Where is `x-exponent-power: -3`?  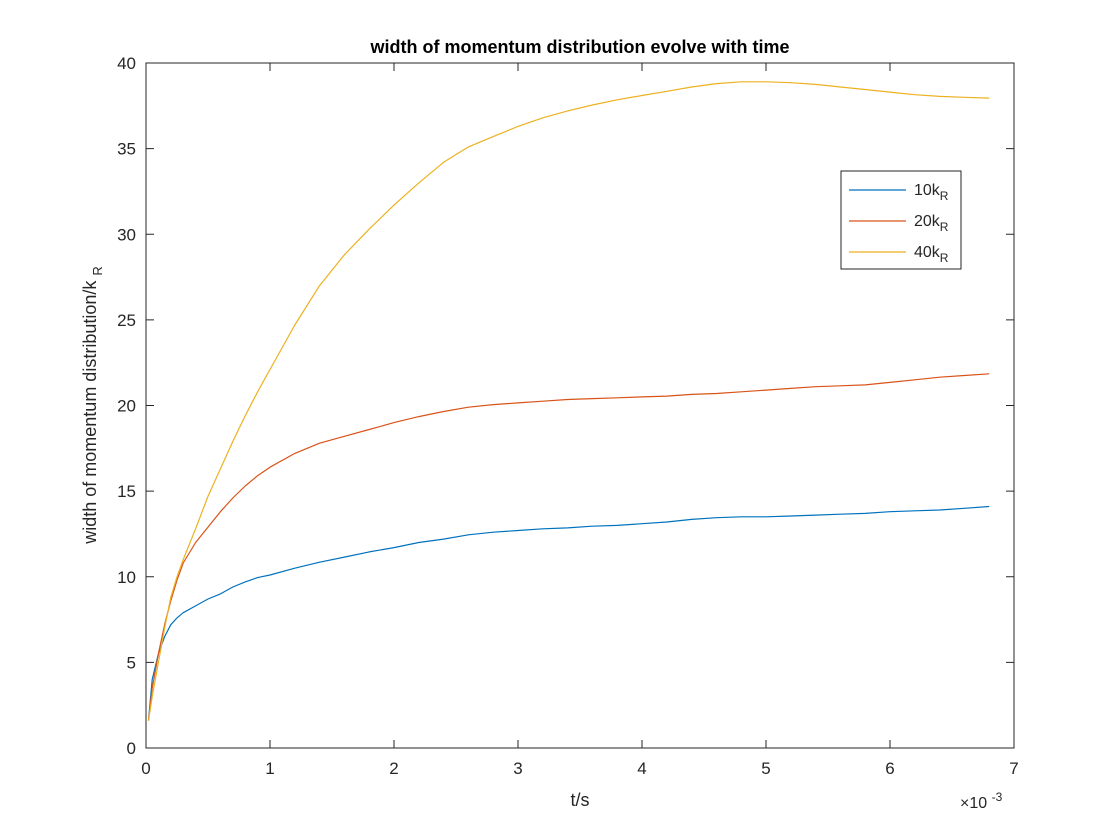
x-exponent-power: -3 is located at coordinates (997, 797).